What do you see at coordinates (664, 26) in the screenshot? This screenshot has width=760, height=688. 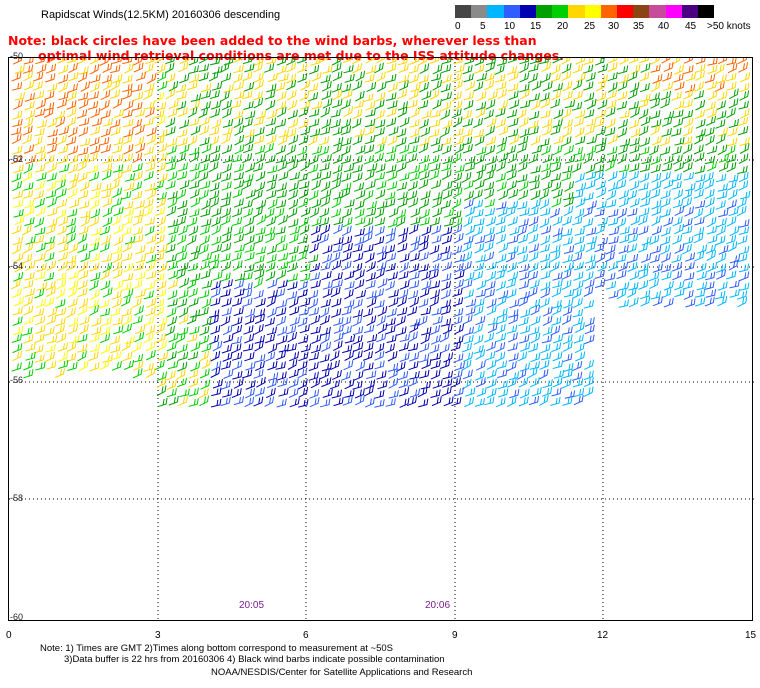 I see `colorbar-label: 40` at bounding box center [664, 26].